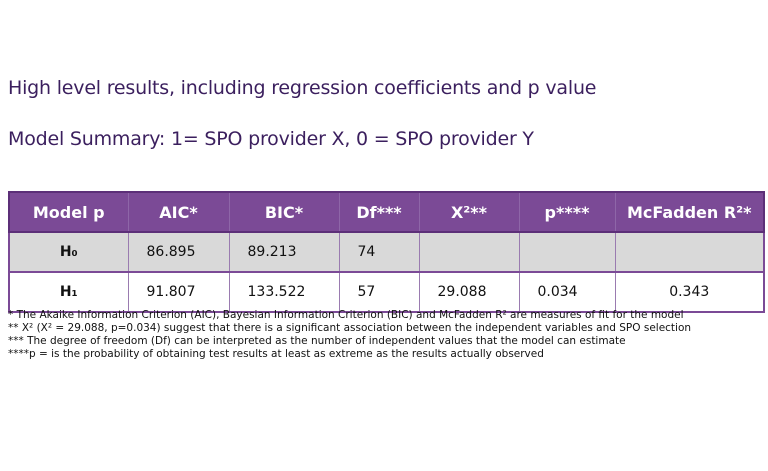  I want to click on cell-model: H₀, so click(68, 252).